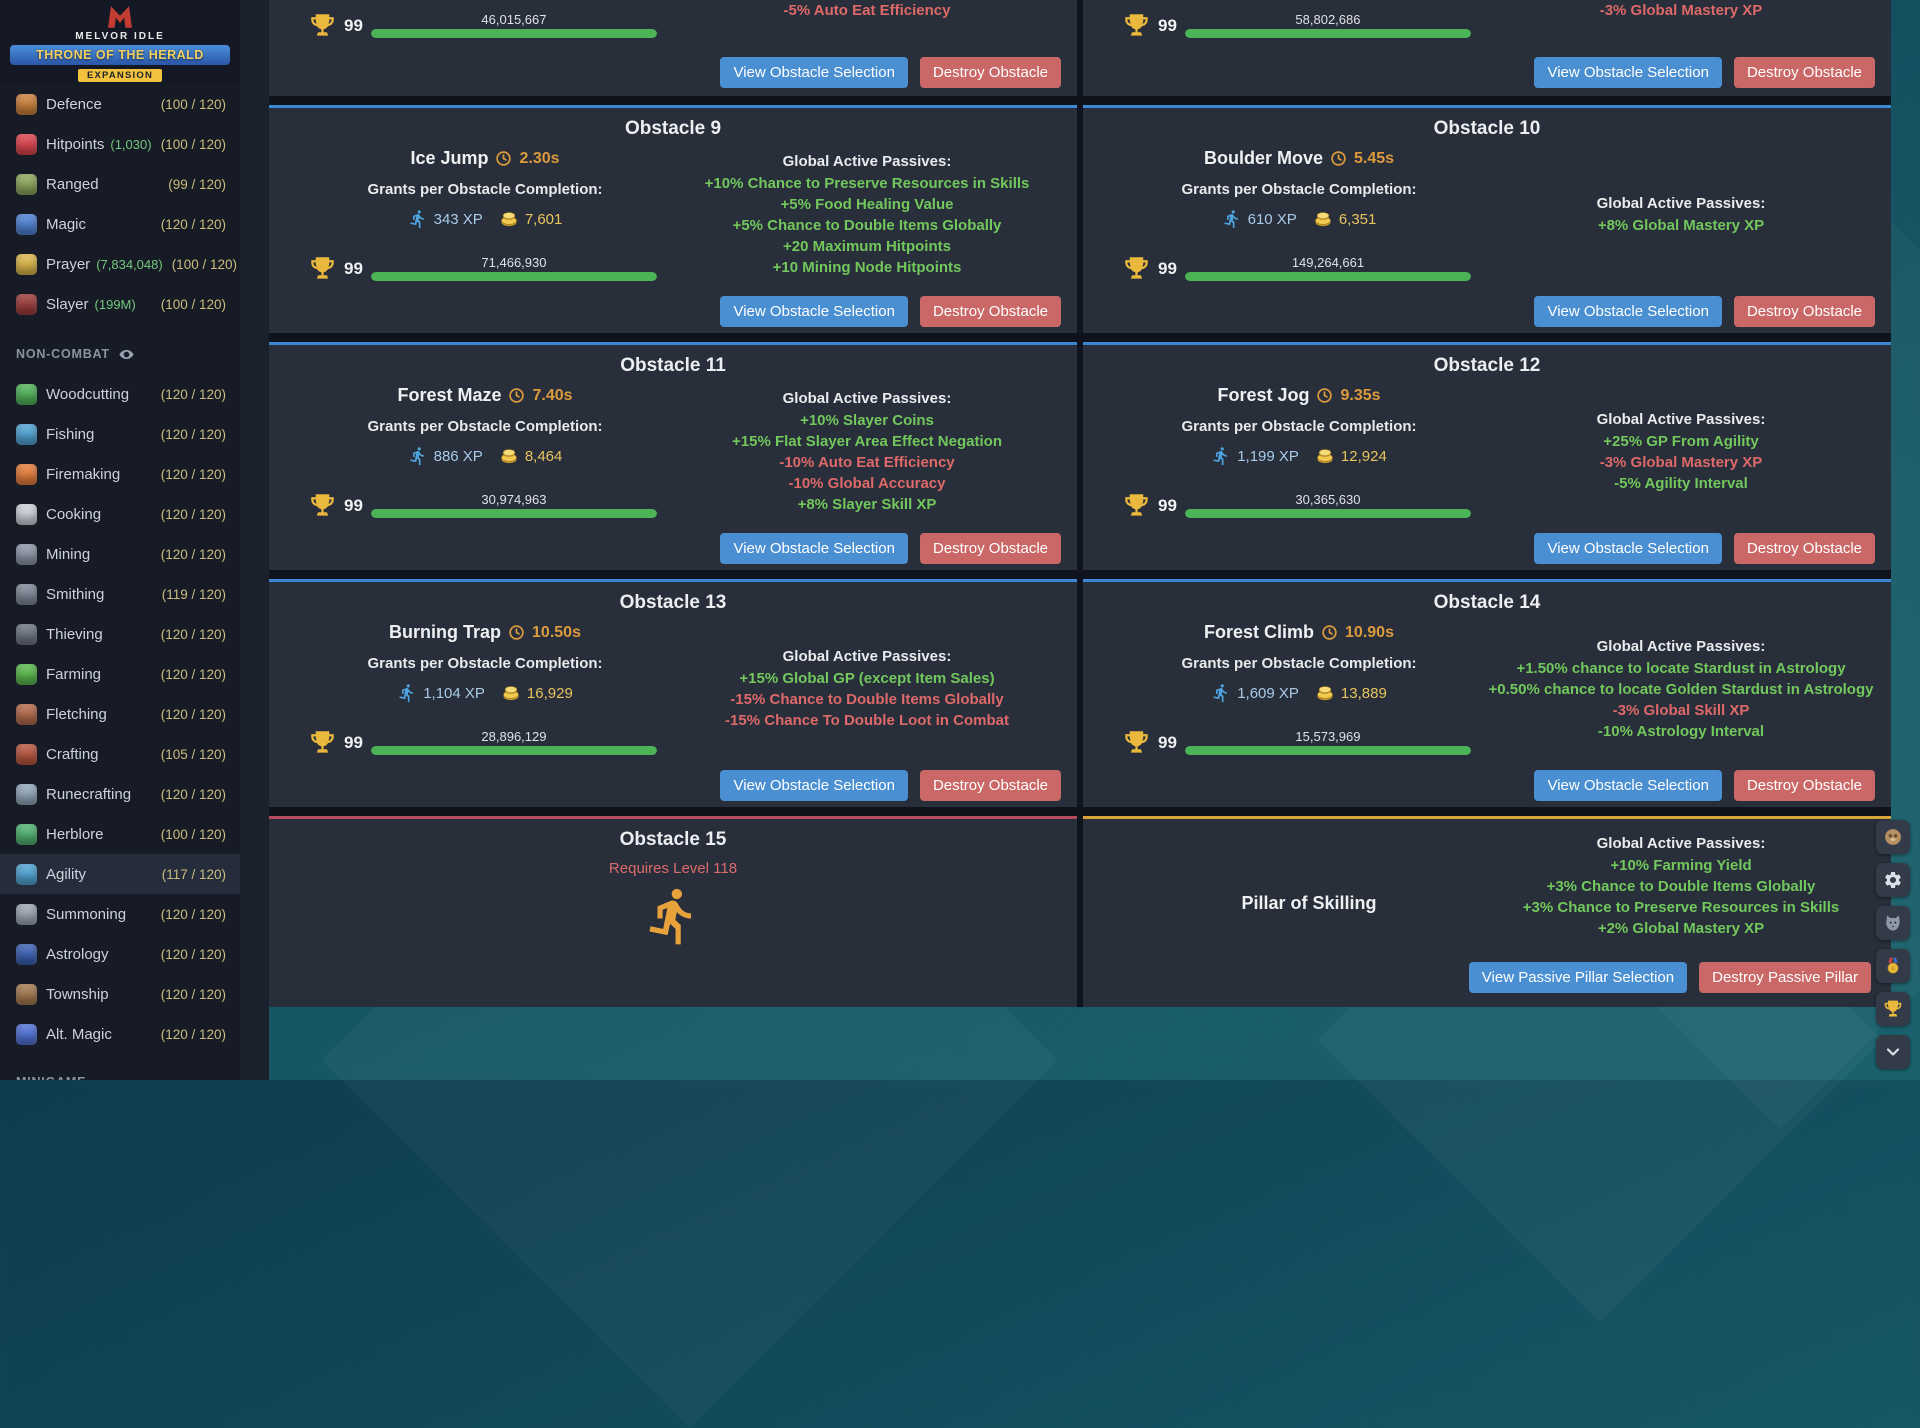 This screenshot has height=1428, width=1920. Describe the element at coordinates (1299, 742) in the screenshot. I see `mastery-progress: 99 15,573,969` at that location.